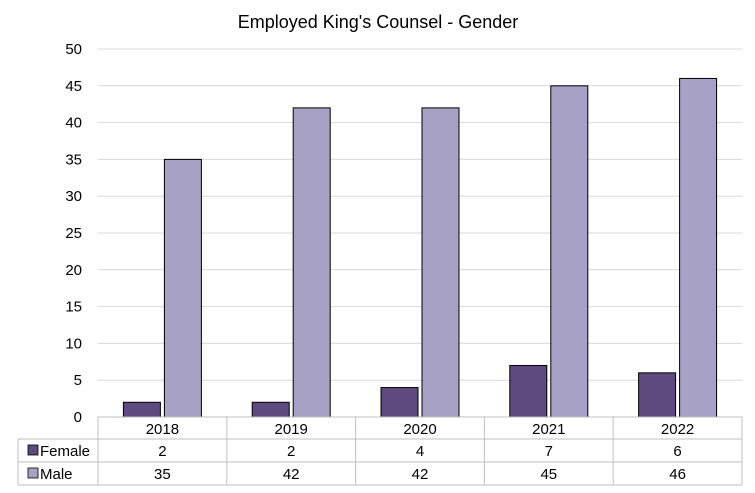 The width and height of the screenshot is (755, 493). What do you see at coordinates (73, 270) in the screenshot?
I see `y-tick-label: 20` at bounding box center [73, 270].